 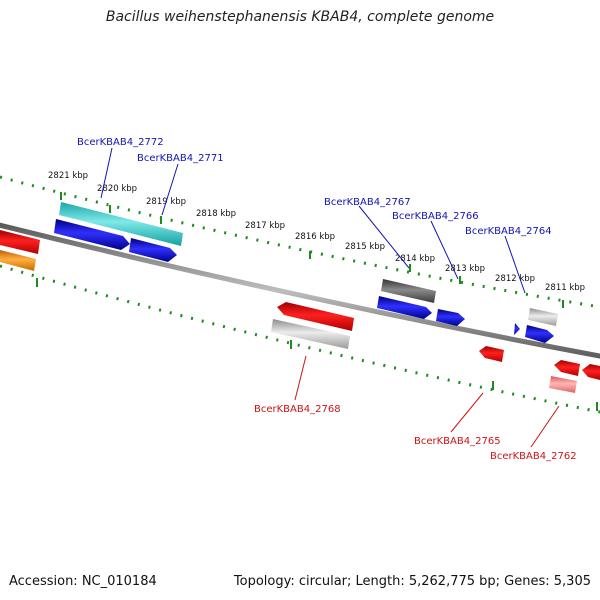 I want to click on gene-label: BcerKBAB4_2766, so click(x=435, y=216).